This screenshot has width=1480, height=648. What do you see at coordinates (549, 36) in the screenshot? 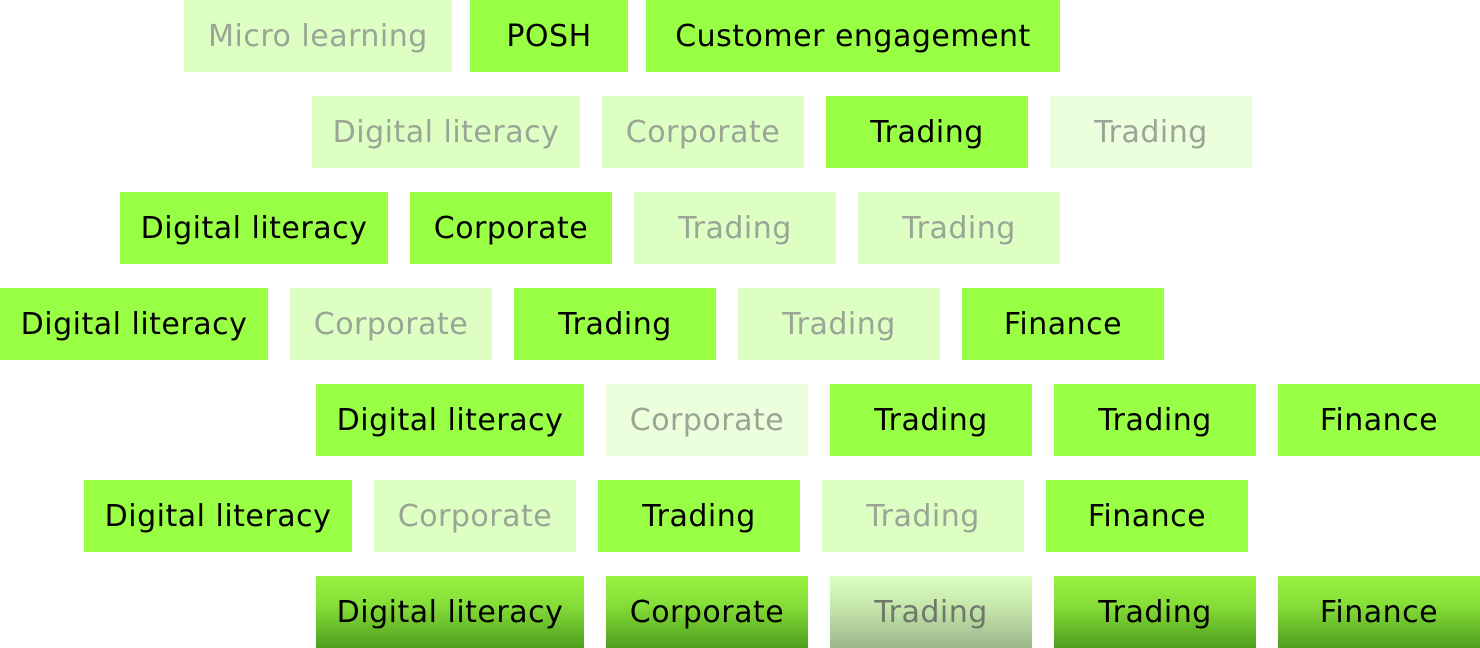
I see `tag-posh: POSH` at bounding box center [549, 36].